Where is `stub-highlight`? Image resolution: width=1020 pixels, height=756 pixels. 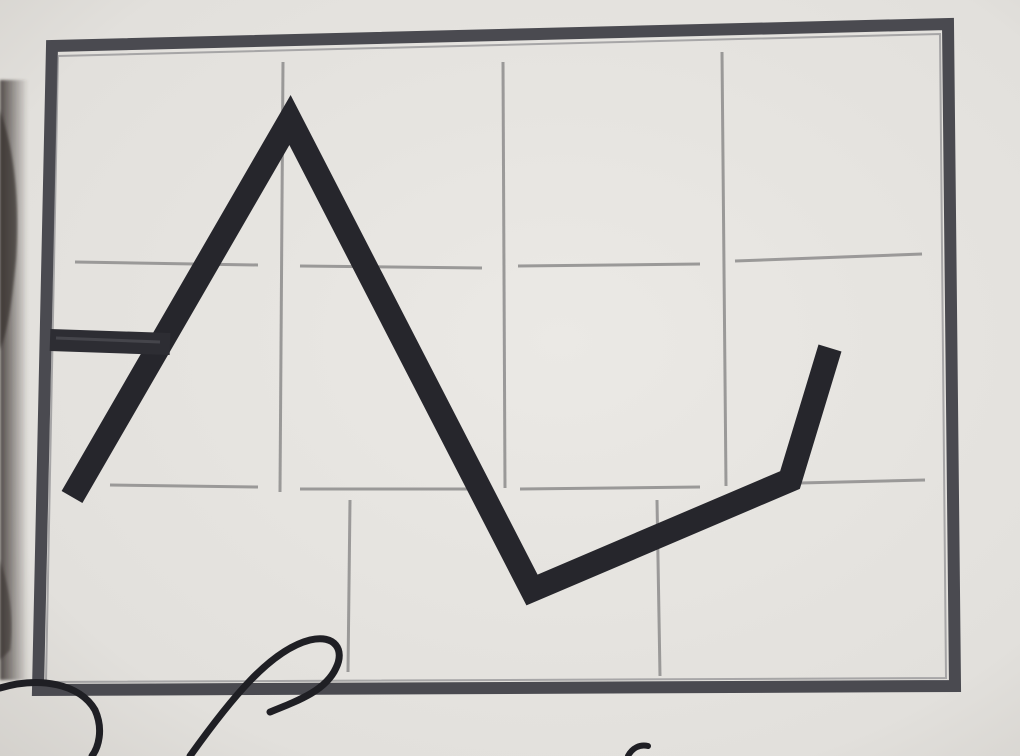
stub-highlight is located at coordinates (108, 340).